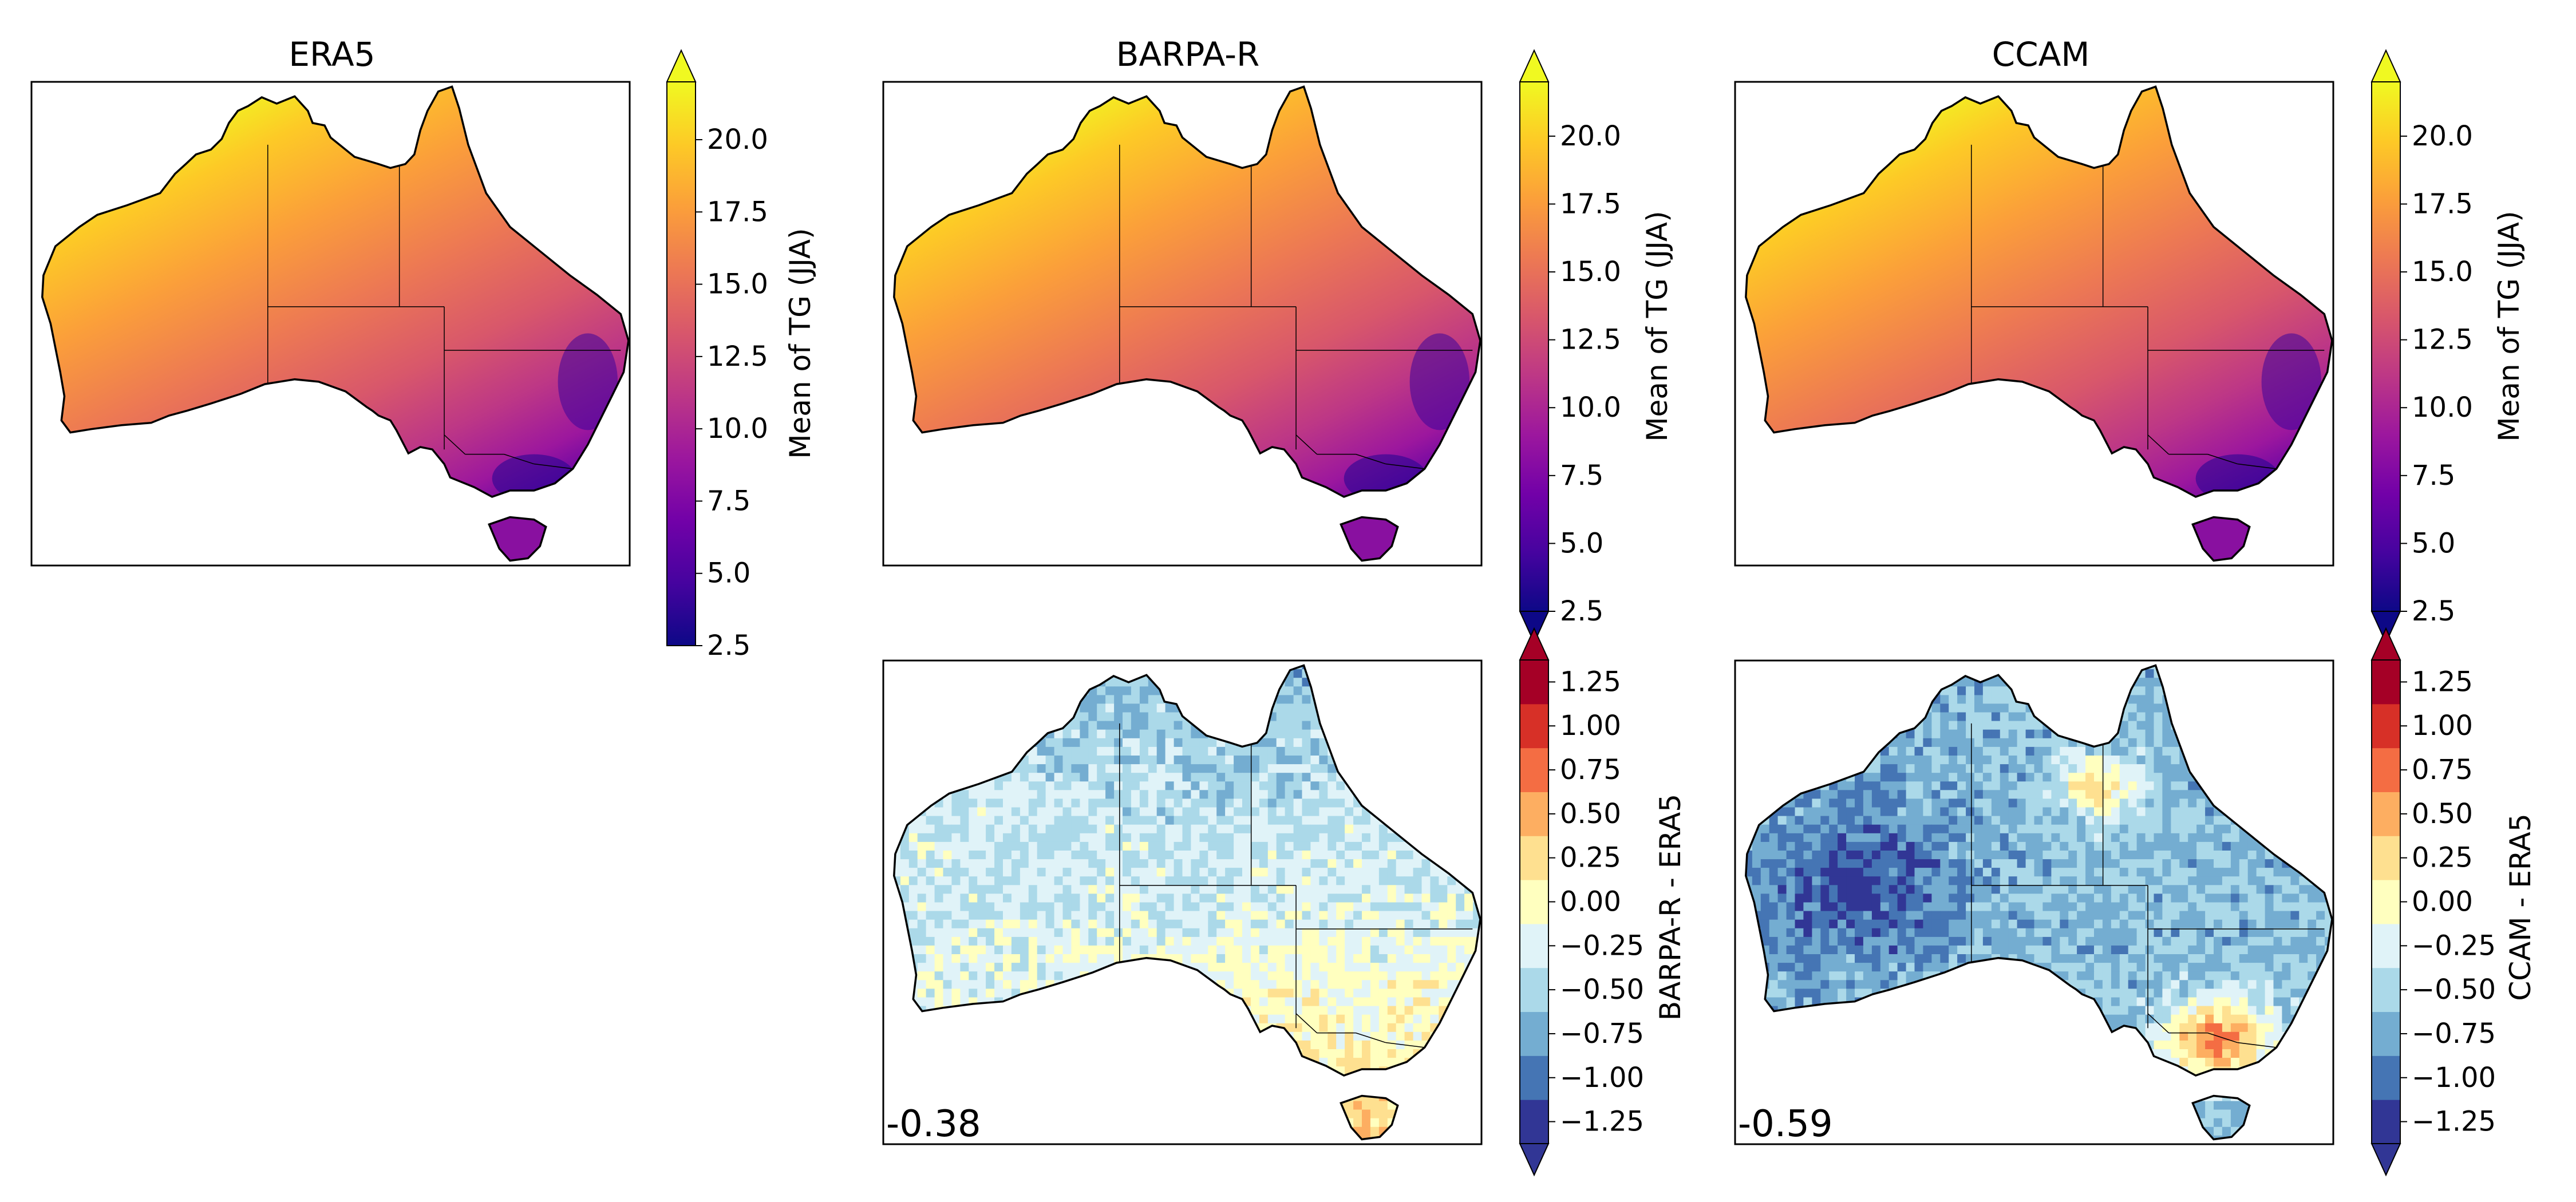  I want to click on colorbar-tick-label: −0.75, so click(1602, 1034).